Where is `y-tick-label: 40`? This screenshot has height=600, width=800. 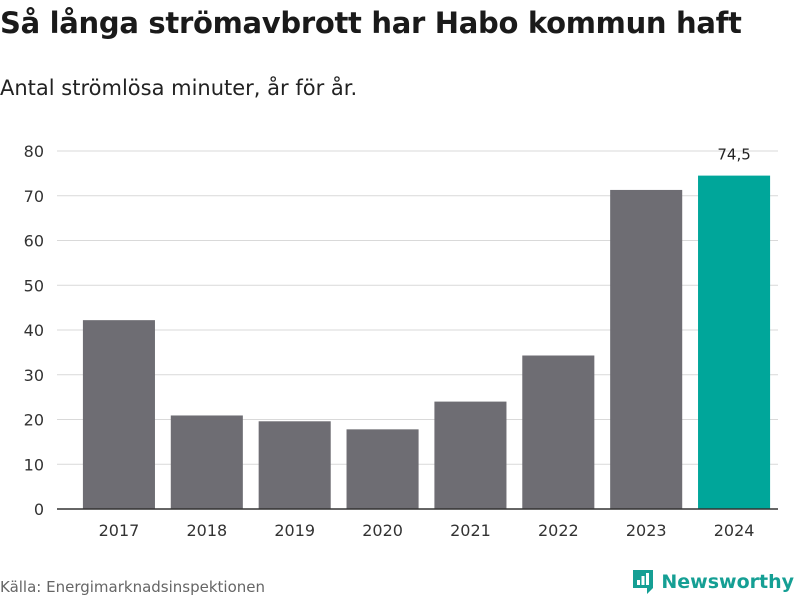 y-tick-label: 40 is located at coordinates (34, 330).